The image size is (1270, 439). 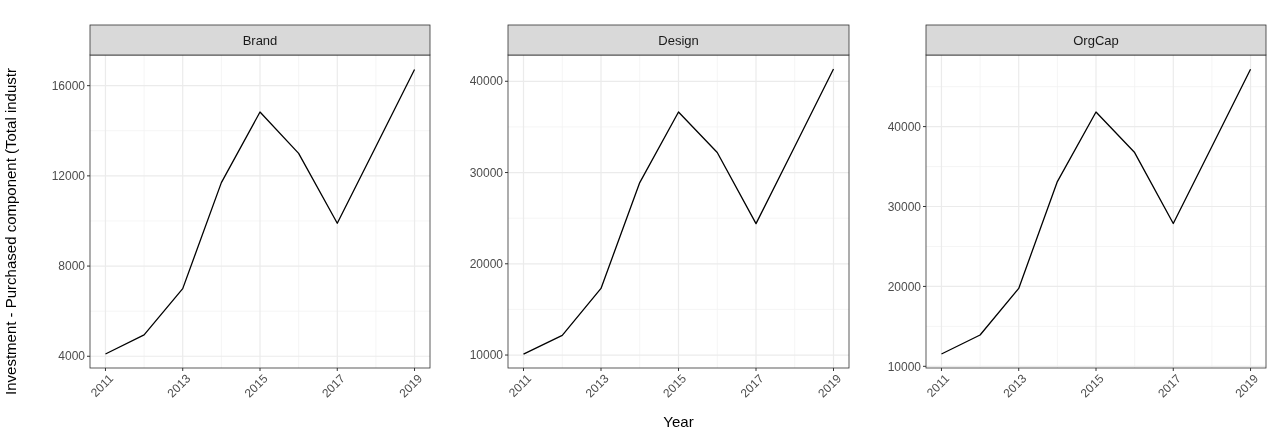 I want to click on y-tick-label: 12000, so click(x=68, y=176).